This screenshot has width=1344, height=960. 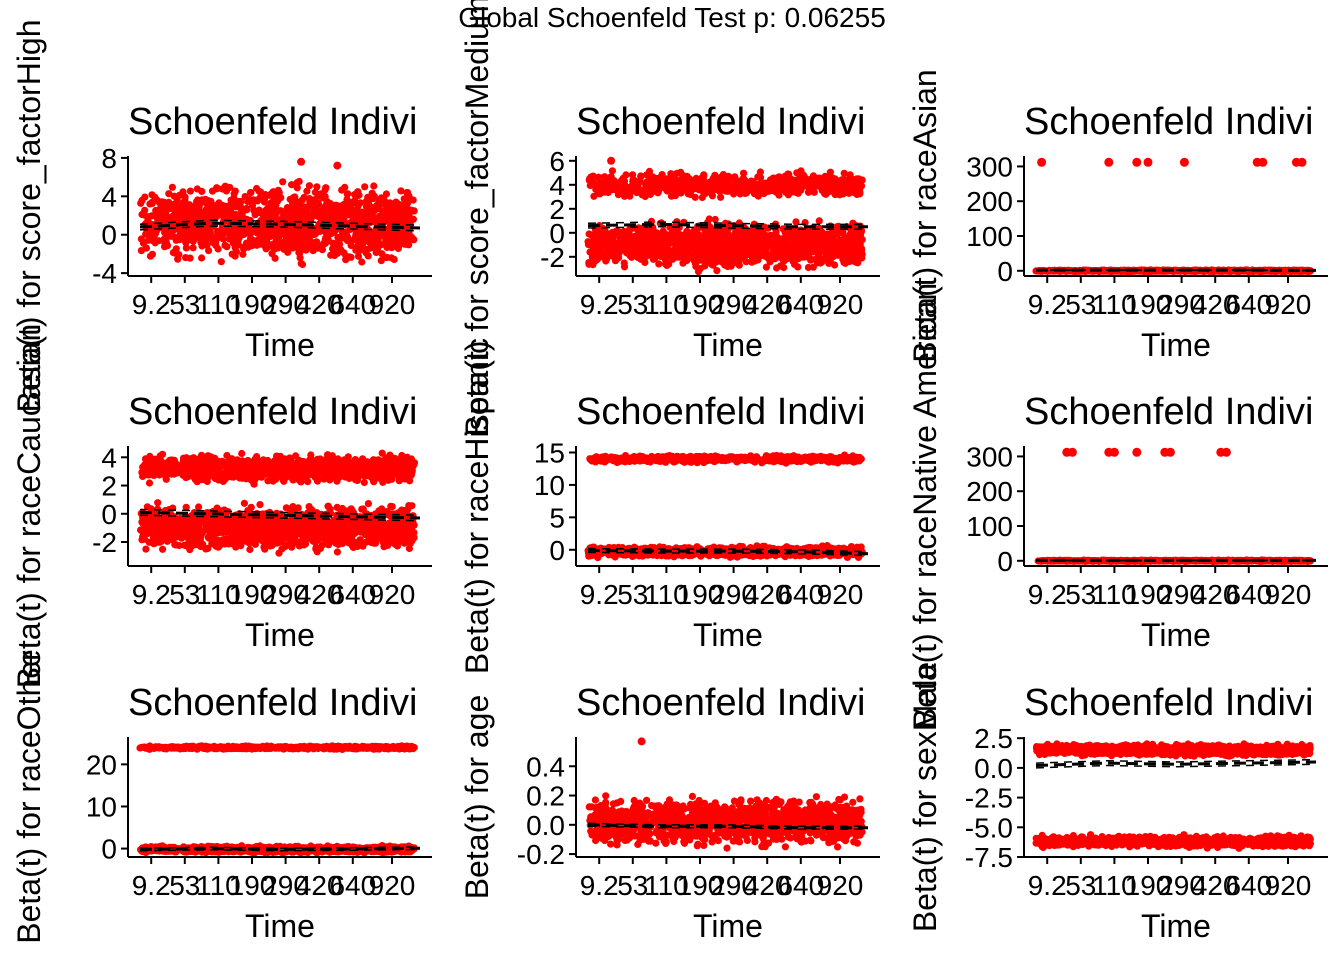 I want to click on y-tick-label: 200, so click(x=989, y=201).